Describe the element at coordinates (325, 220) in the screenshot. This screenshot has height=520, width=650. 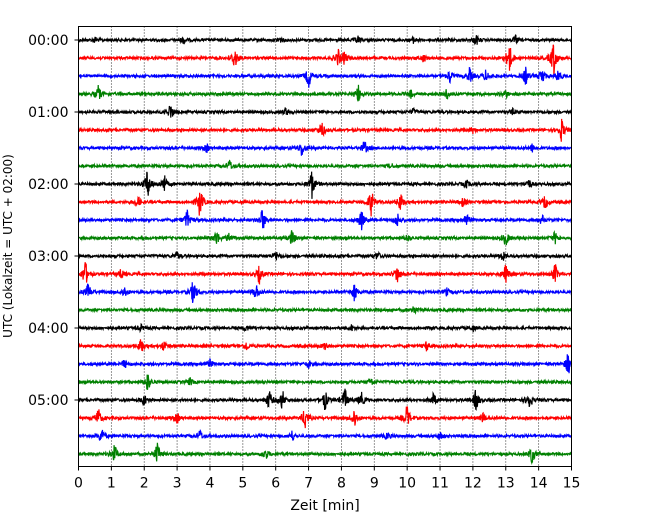
I see `trace-0230-blue` at that location.